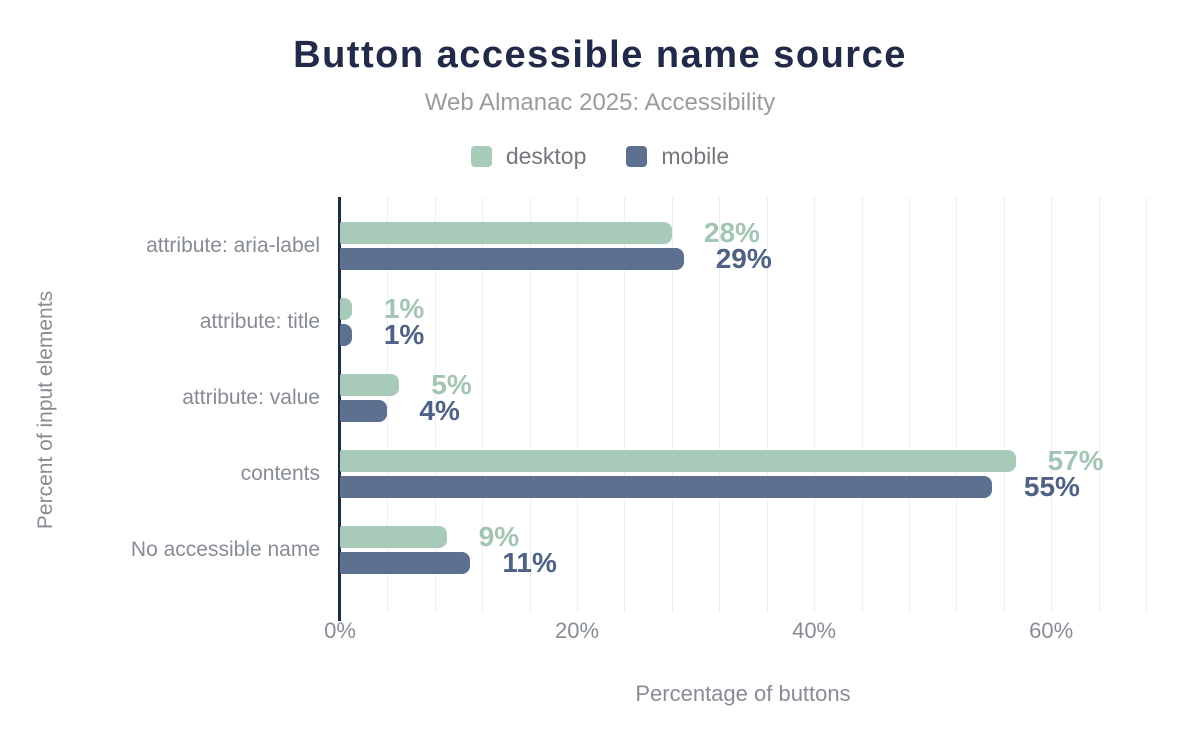 The width and height of the screenshot is (1200, 742). What do you see at coordinates (1075, 460) in the screenshot?
I see `desktop-bar-value: 57%` at bounding box center [1075, 460].